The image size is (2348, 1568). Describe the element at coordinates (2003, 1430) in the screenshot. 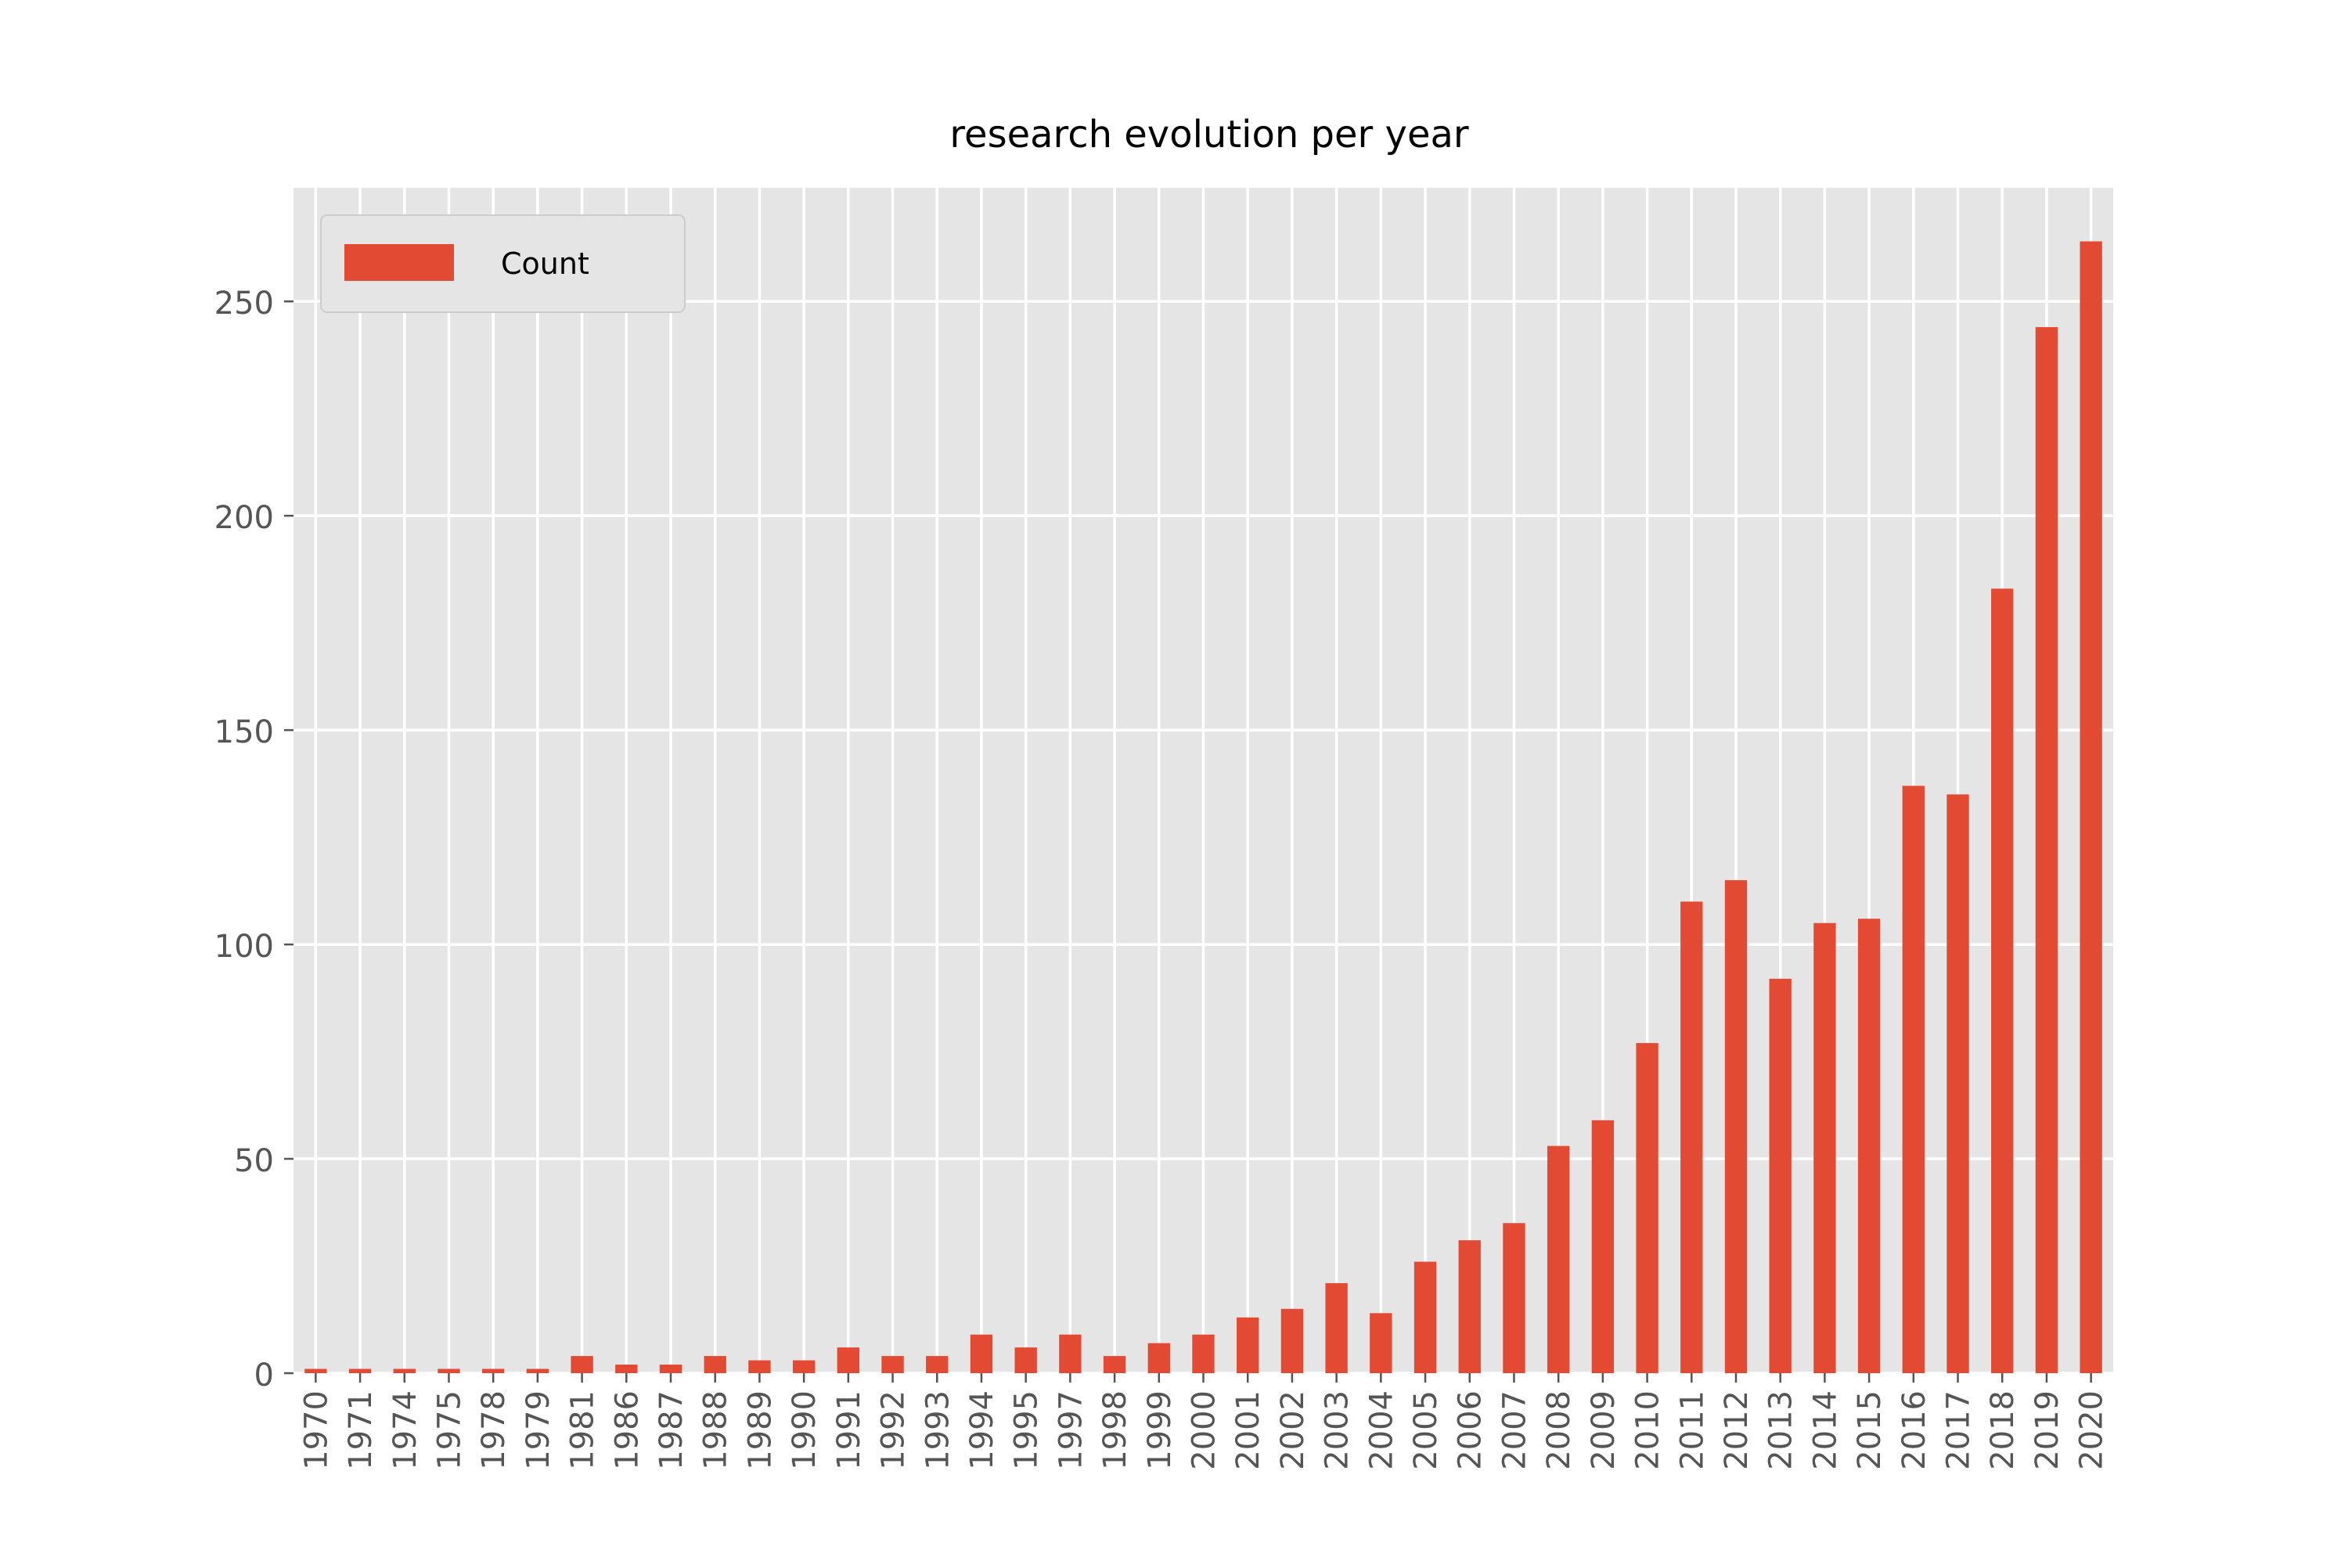

I see `x-tick-label: 2018` at that location.